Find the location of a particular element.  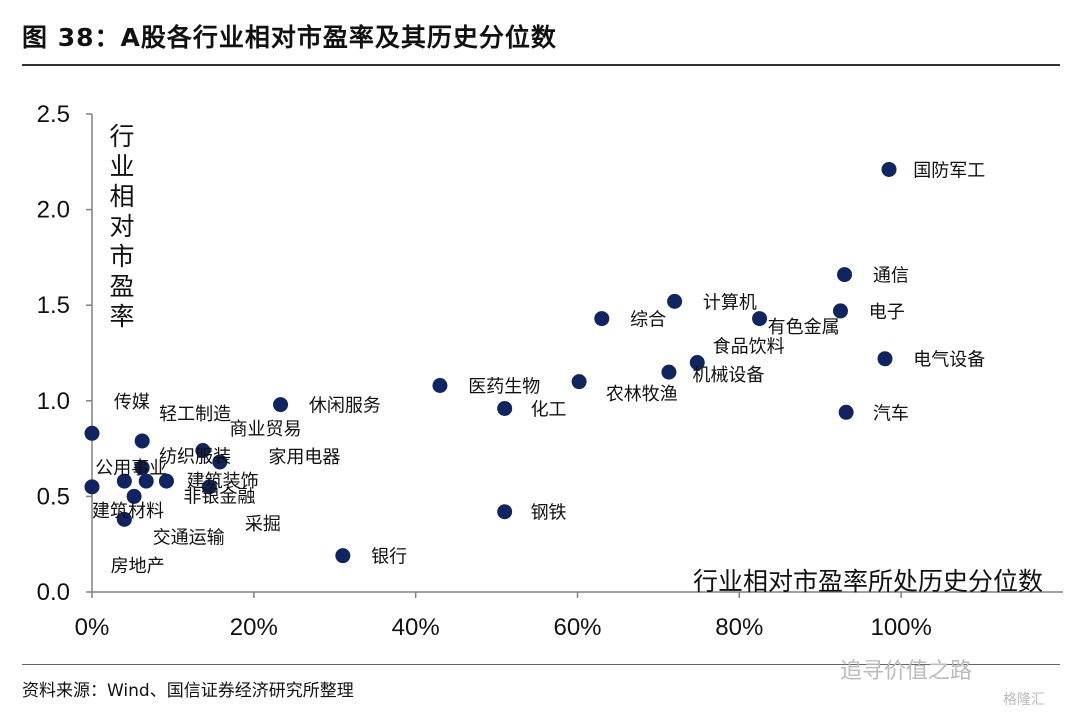

x-tick-label: 80% is located at coordinates (739, 627).